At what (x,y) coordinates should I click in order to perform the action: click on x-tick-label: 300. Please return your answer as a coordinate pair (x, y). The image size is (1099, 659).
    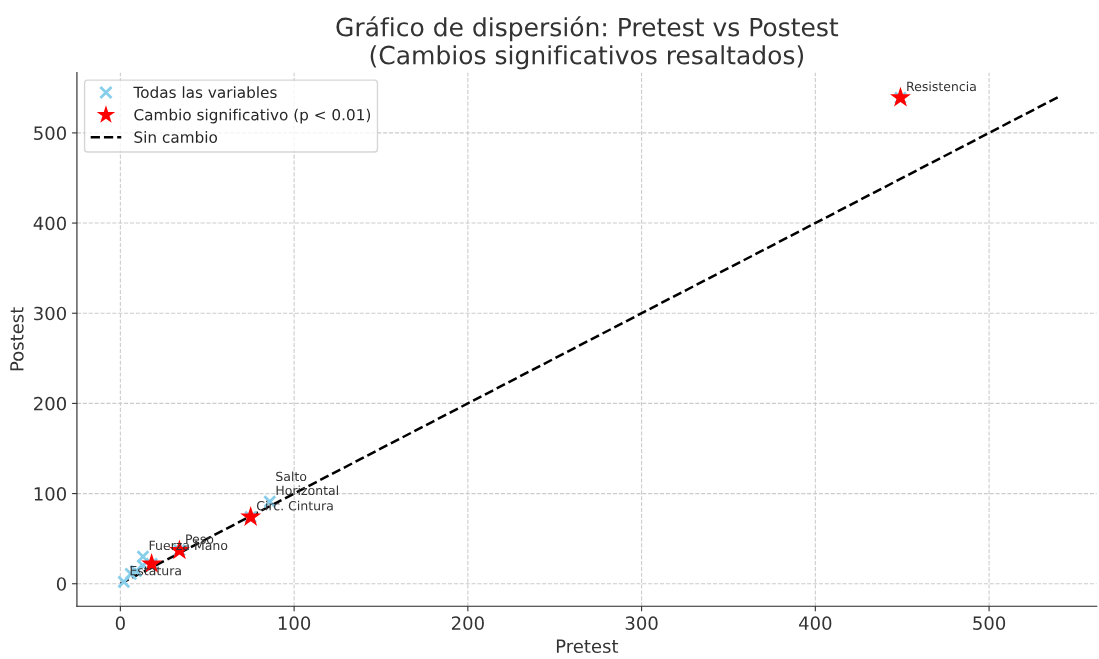
    Looking at the image, I should click on (641, 623).